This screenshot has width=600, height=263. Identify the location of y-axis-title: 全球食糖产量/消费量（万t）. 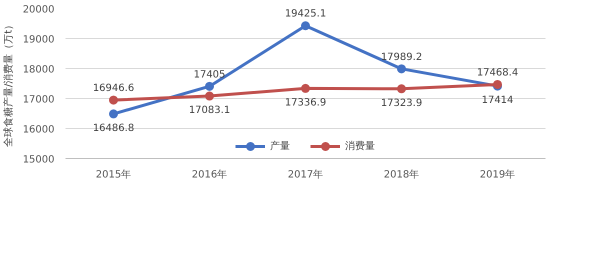
(8, 84).